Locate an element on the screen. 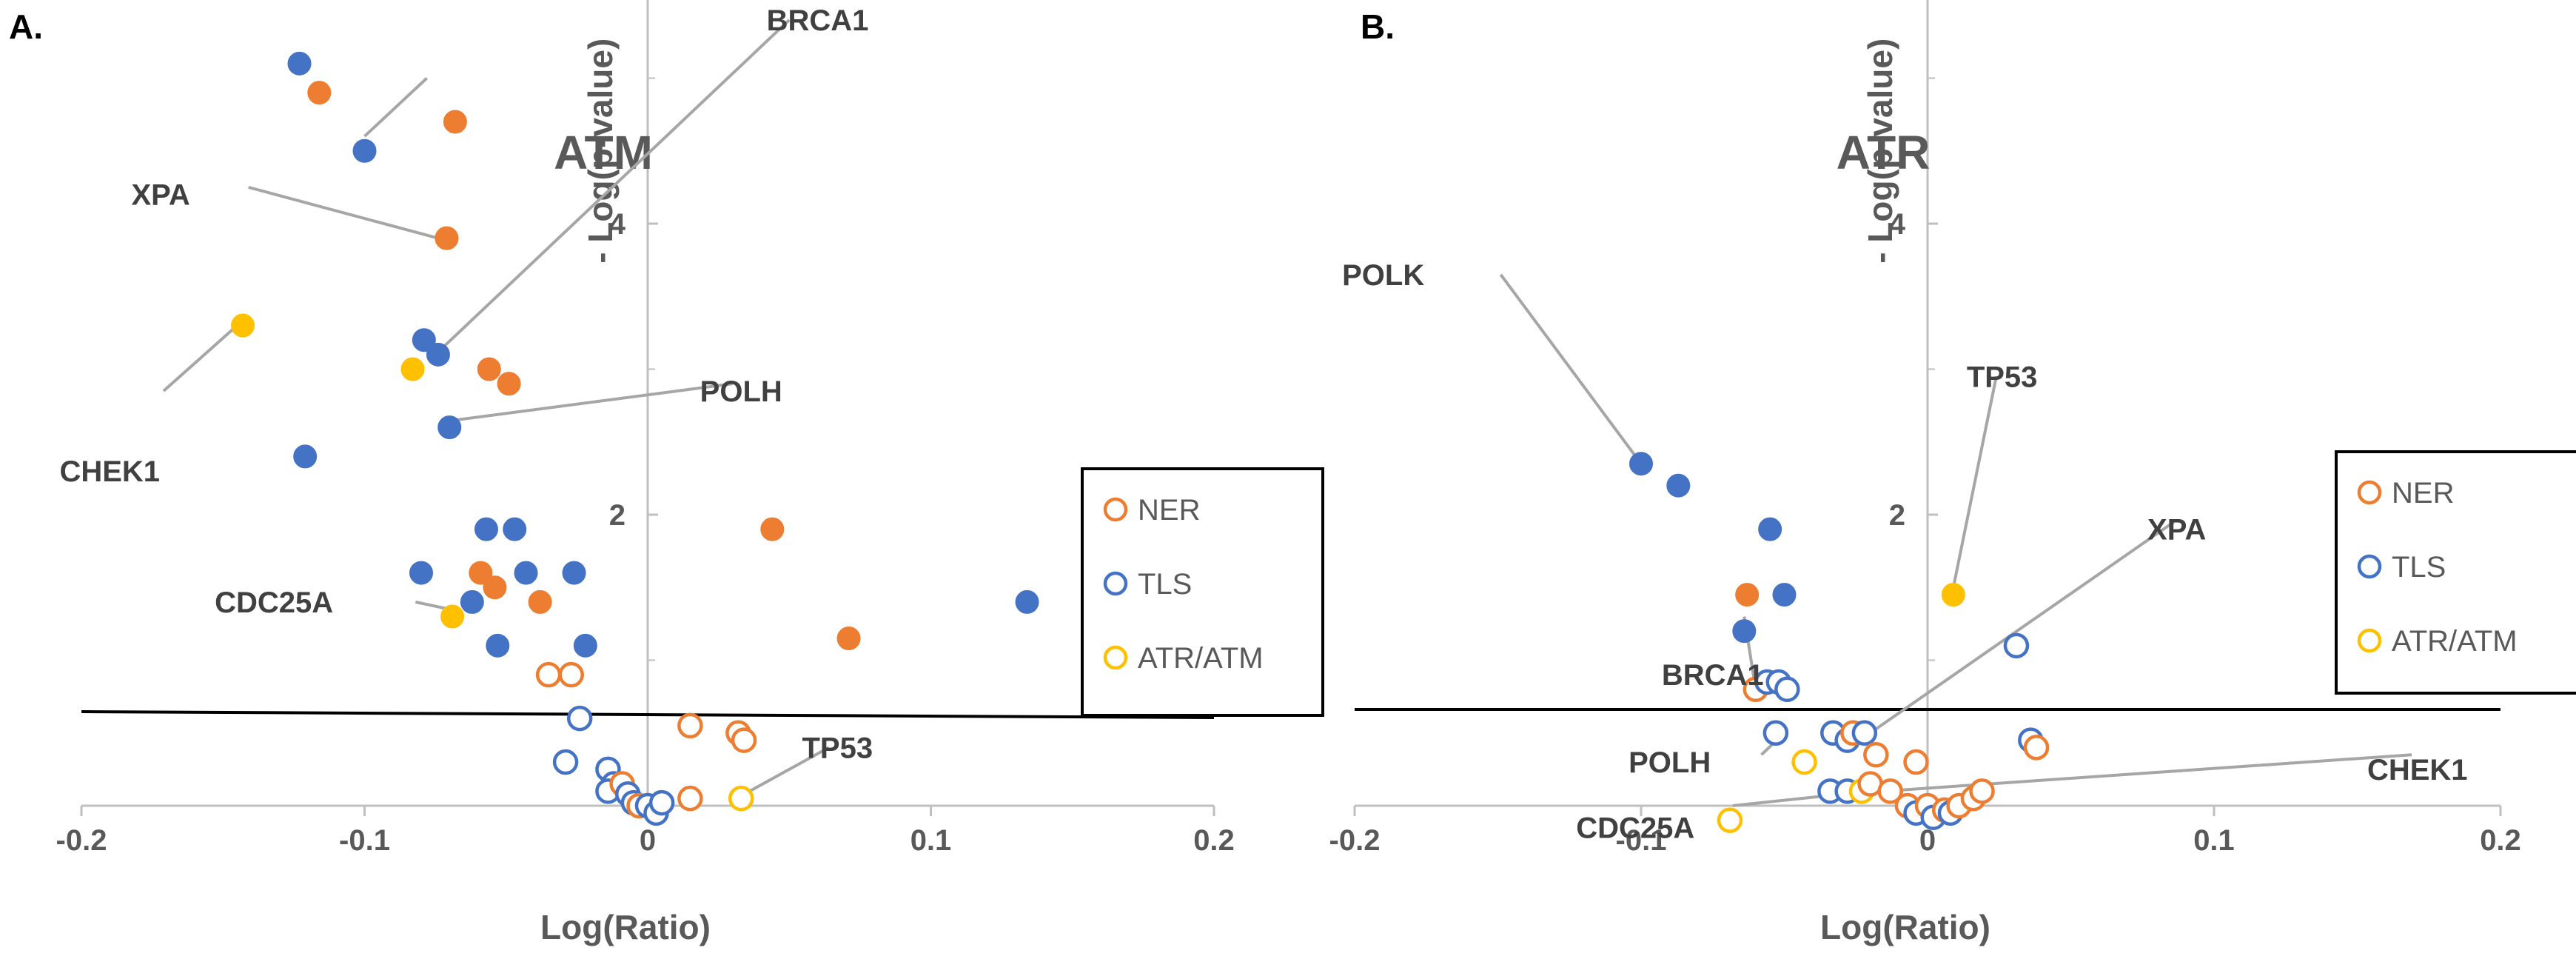 The height and width of the screenshot is (959, 2576). chart-title: ATR is located at coordinates (1884, 152).